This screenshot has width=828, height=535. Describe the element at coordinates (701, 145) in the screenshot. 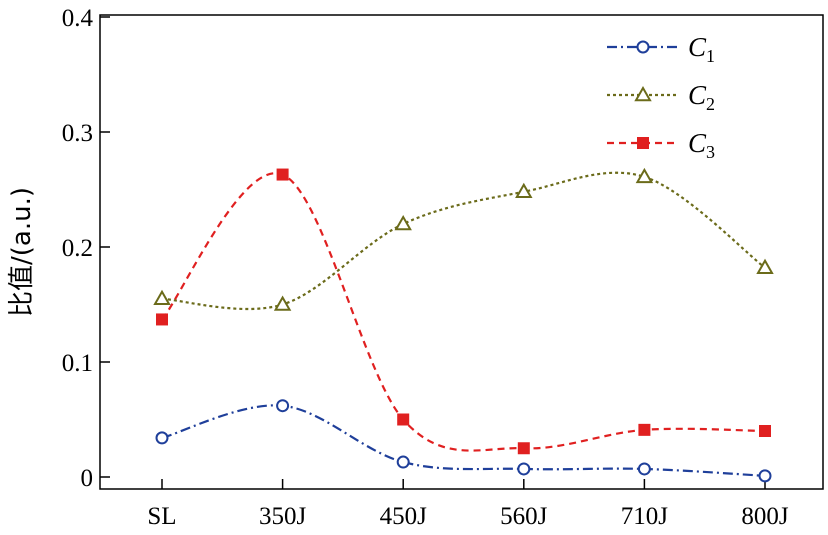

I see `legend-label: C3` at that location.